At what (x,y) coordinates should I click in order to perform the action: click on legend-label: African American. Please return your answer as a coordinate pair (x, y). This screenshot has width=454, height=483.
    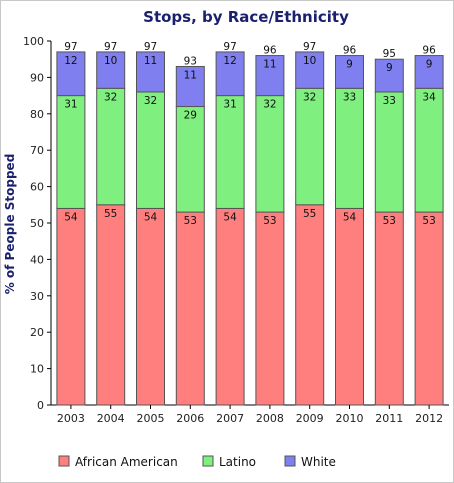
    Looking at the image, I should click on (126, 462).